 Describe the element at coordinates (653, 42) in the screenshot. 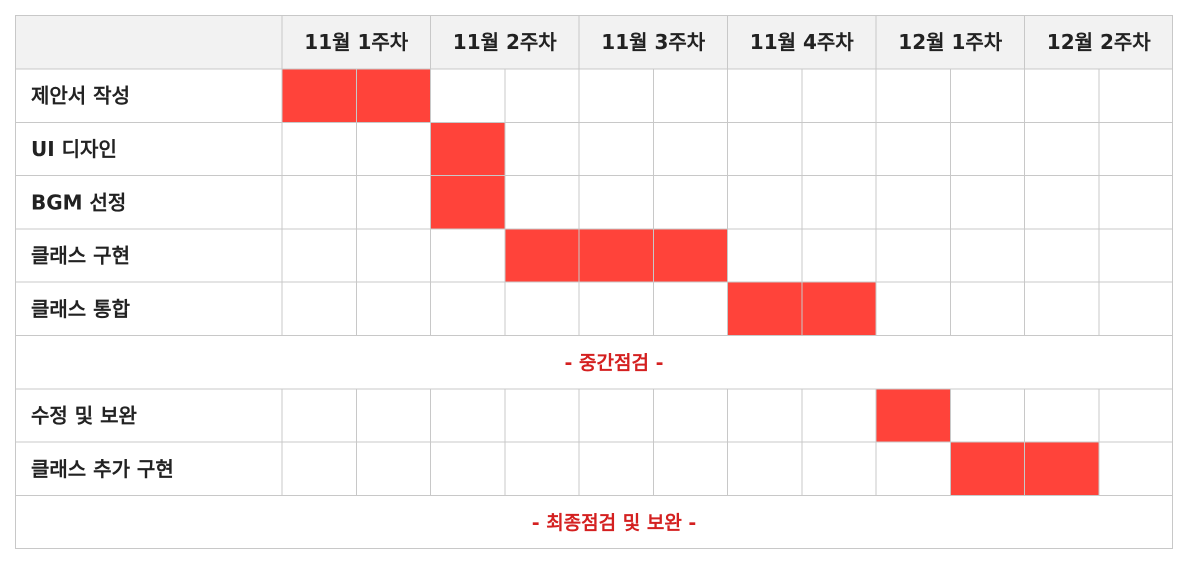

I see `week-header-3: 11월 3주차` at that location.